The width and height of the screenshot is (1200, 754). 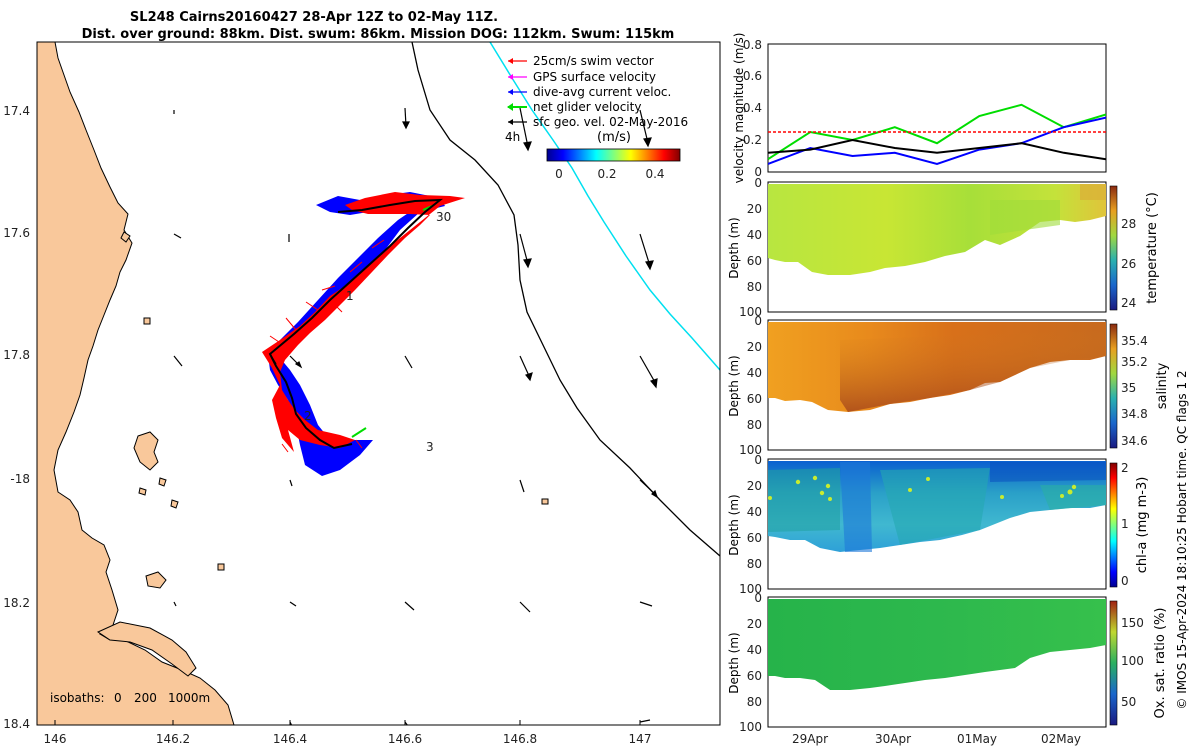 I want to click on time-tick-label: 30Apr, so click(x=893, y=739).